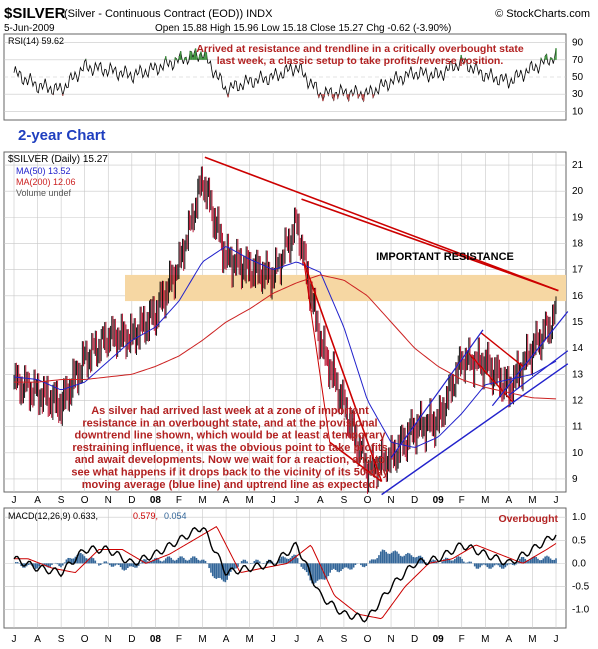 The width and height of the screenshot is (598, 649). Describe the element at coordinates (581, 610) in the screenshot. I see `macd-tick--1.0: -1.0` at that location.